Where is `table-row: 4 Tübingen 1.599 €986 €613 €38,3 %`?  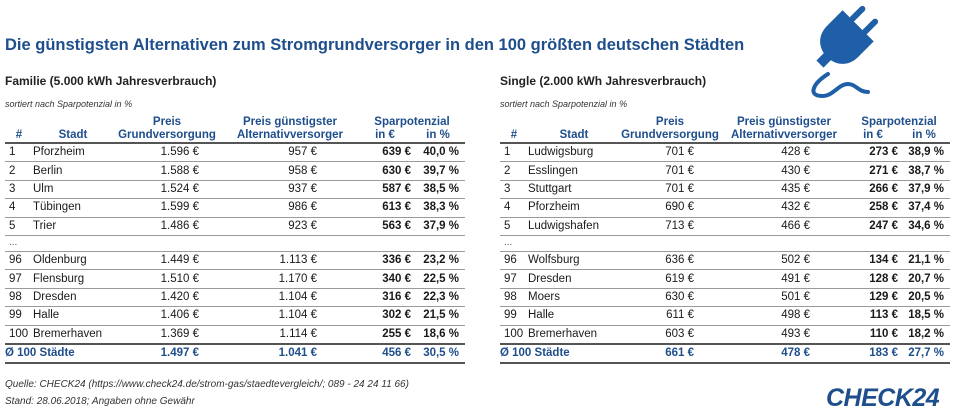 table-row: 4 Tübingen 1.599 €986 €613 €38,3 % is located at coordinates (235, 208).